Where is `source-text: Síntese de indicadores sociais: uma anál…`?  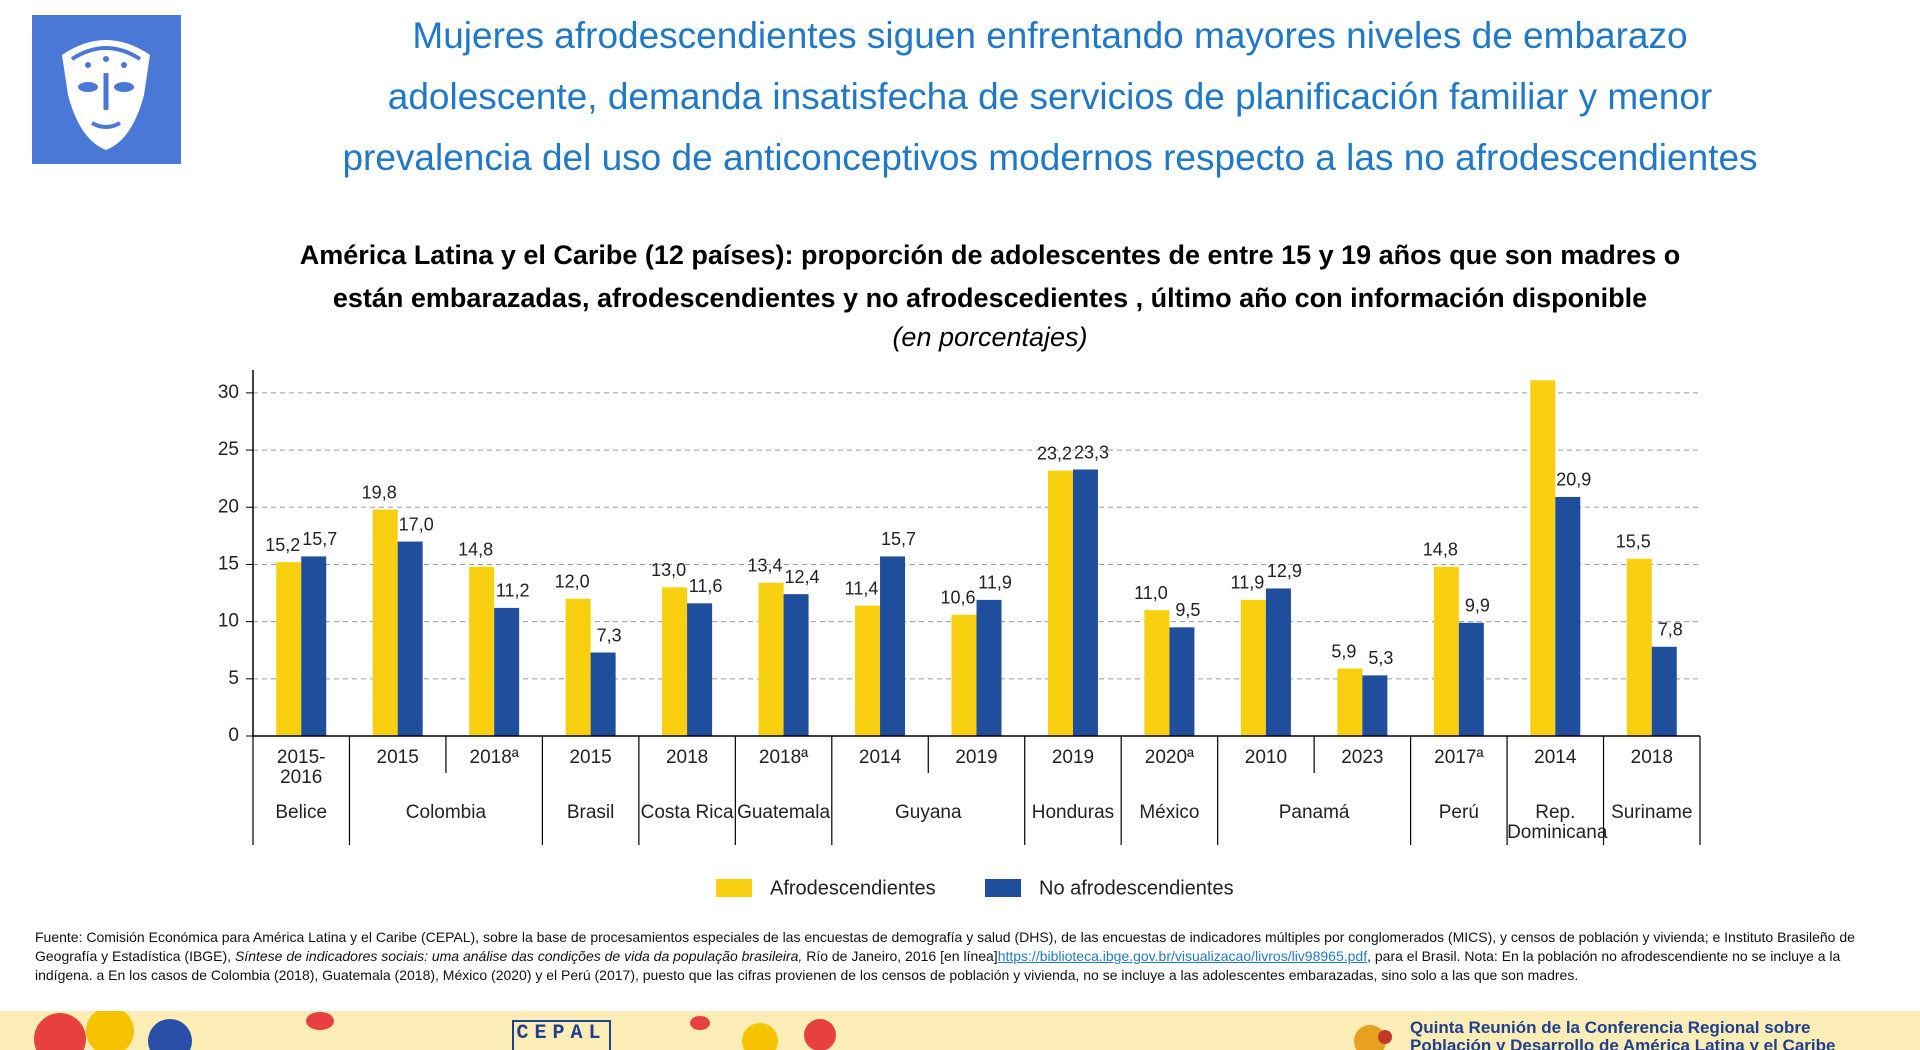
source-text: Síntese de indicadores sociais: uma anál… is located at coordinates (518, 956).